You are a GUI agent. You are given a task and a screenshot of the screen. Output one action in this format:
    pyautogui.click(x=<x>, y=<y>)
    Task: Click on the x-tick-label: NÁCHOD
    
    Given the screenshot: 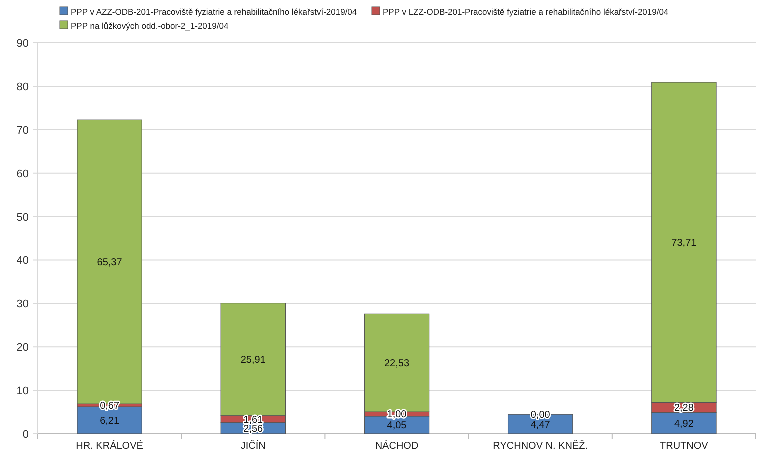 What is the action you would take?
    pyautogui.click(x=397, y=446)
    